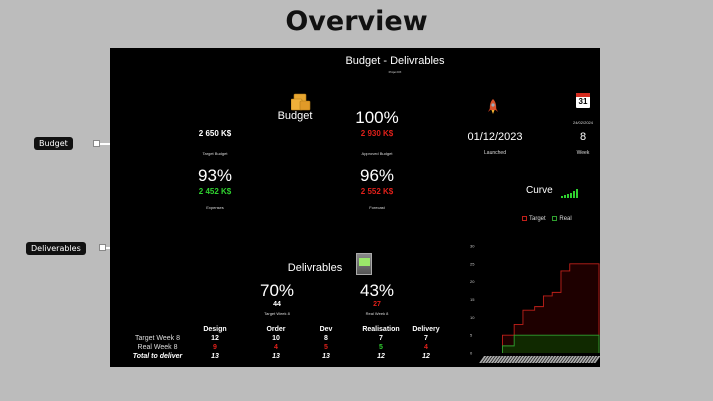  Describe the element at coordinates (377, 207) in the screenshot. I see `forecast-caption: Forecast` at that location.